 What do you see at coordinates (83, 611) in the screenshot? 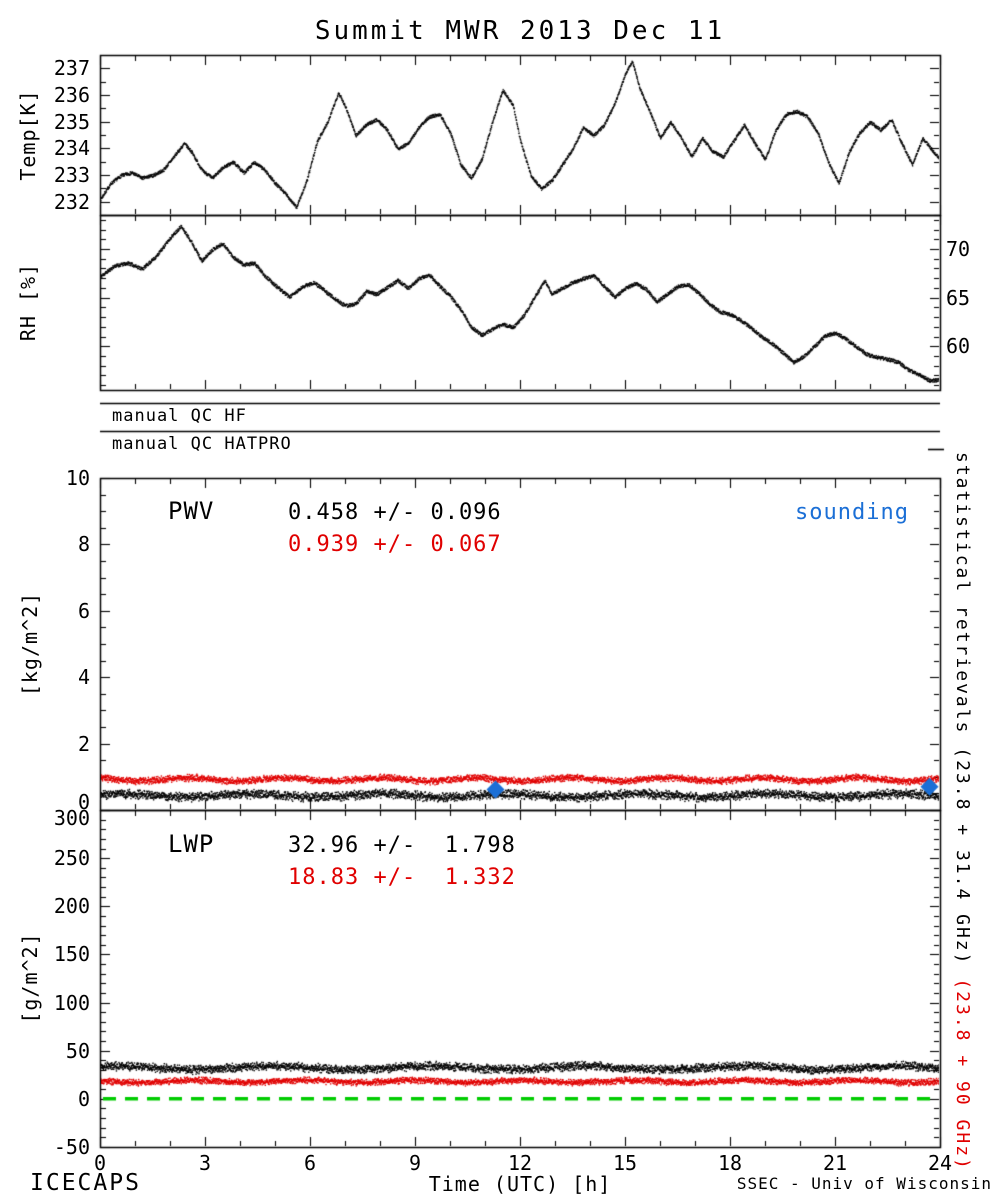
I see `pwv-y-tick-label: 6` at bounding box center [83, 611].